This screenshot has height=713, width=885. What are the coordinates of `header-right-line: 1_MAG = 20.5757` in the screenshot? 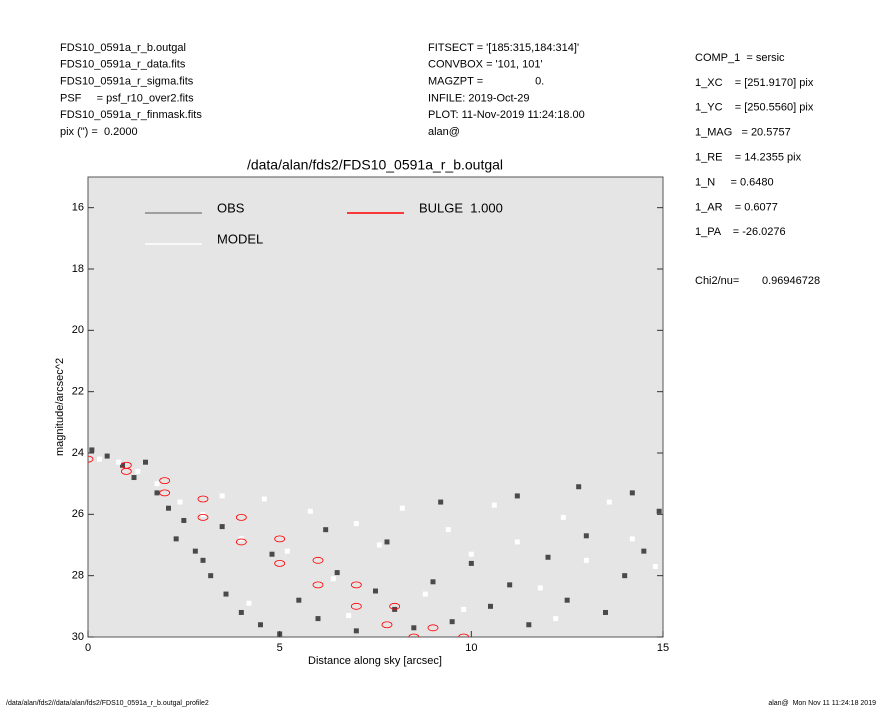 It's located at (743, 133).